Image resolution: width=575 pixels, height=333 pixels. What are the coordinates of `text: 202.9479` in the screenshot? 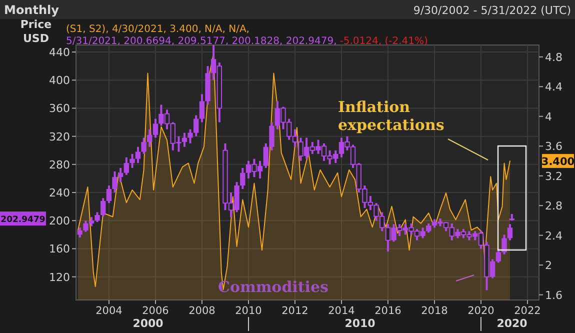 It's located at (23, 220).